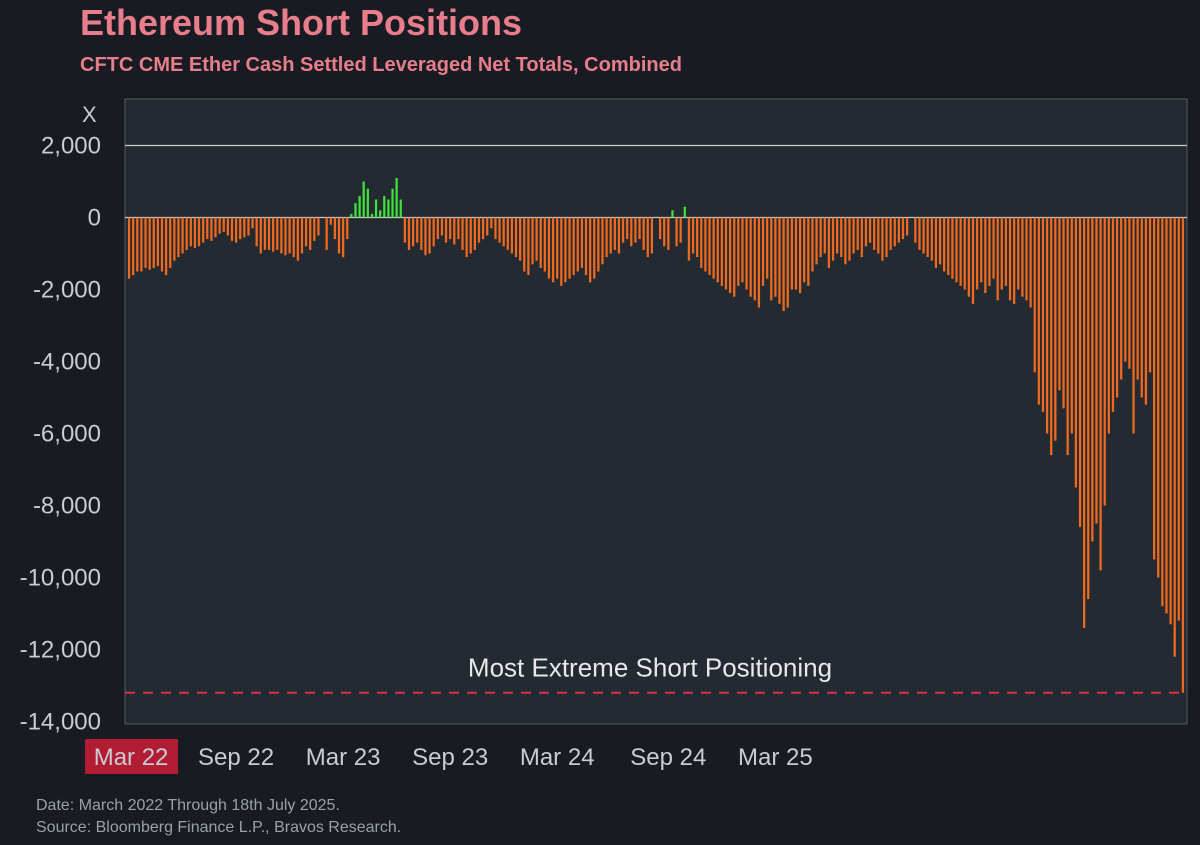 Image resolution: width=1200 pixels, height=845 pixels. What do you see at coordinates (60, 578) in the screenshot?
I see `y-tick-label: -10,000` at bounding box center [60, 578].